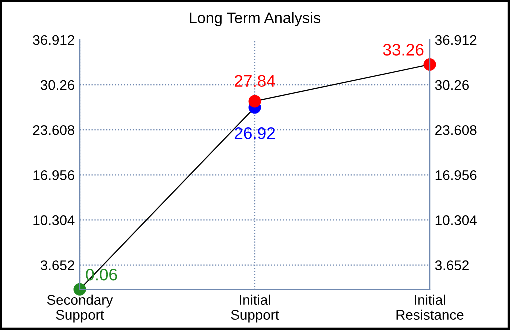 Image resolution: width=510 pixels, height=330 pixels. Describe the element at coordinates (430, 307) in the screenshot. I see `x-tick-label: Initial Resistance` at that location.